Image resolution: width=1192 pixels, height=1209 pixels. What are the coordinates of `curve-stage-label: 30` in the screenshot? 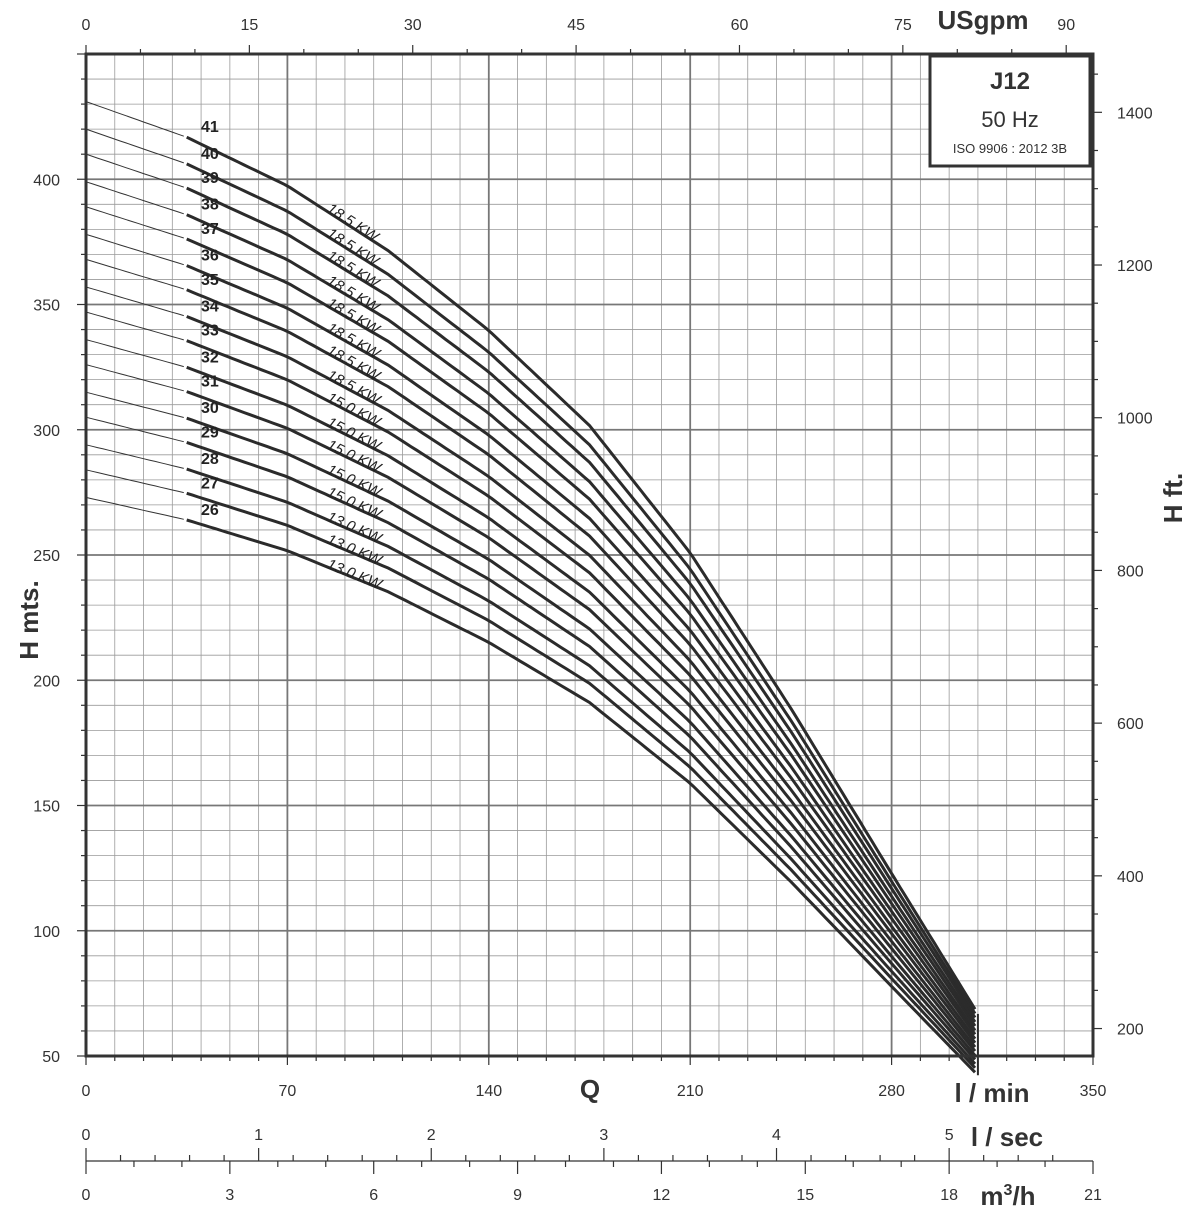 It's located at (210, 408).